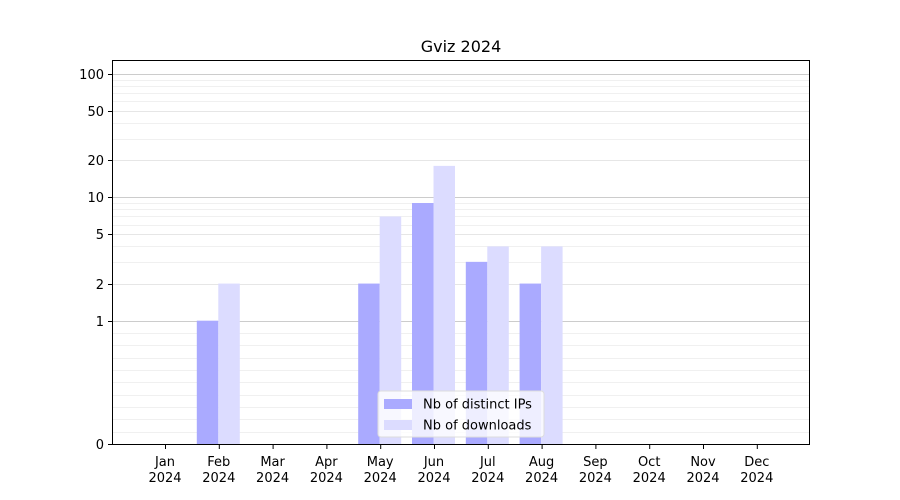 The image size is (900, 500). What do you see at coordinates (95, 260) in the screenshot?
I see `y-axis: 0 1 2 5 10 20 50 100` at bounding box center [95, 260].